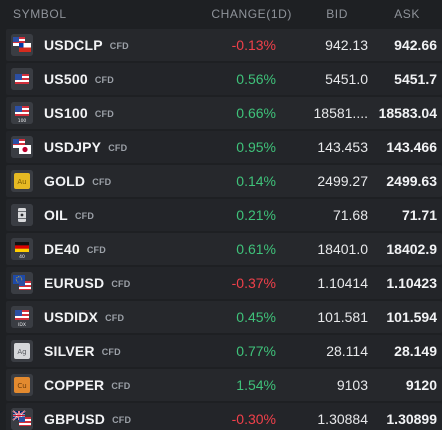 The height and width of the screenshot is (430, 442). I want to click on change-value: 0.21%, so click(256, 215).